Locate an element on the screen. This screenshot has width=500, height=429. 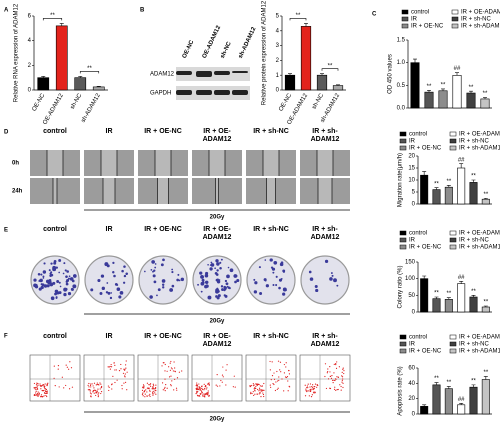
y-tick-label: 0 is located at coordinates (278, 91).